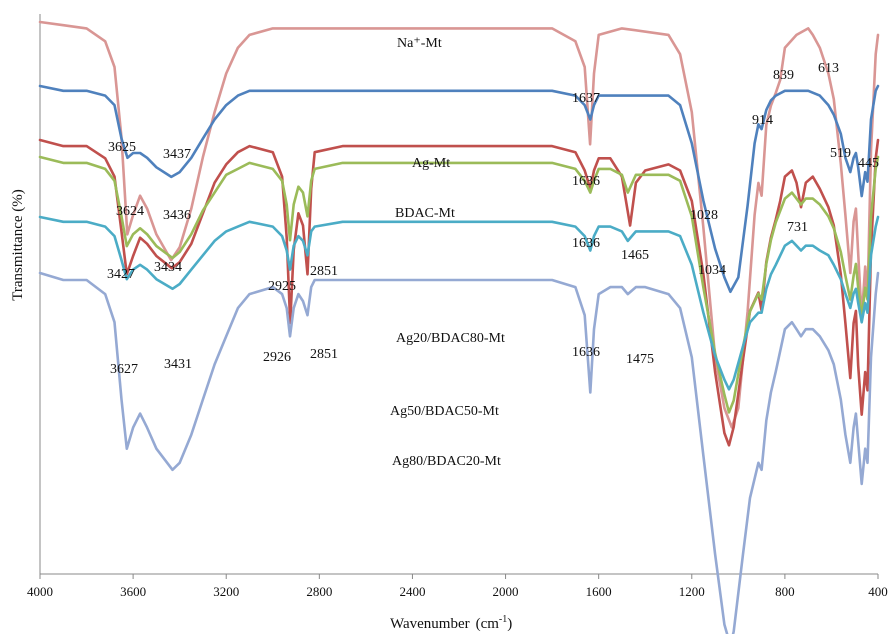  I want to click on x-tick-label: 3600, so click(133, 591).